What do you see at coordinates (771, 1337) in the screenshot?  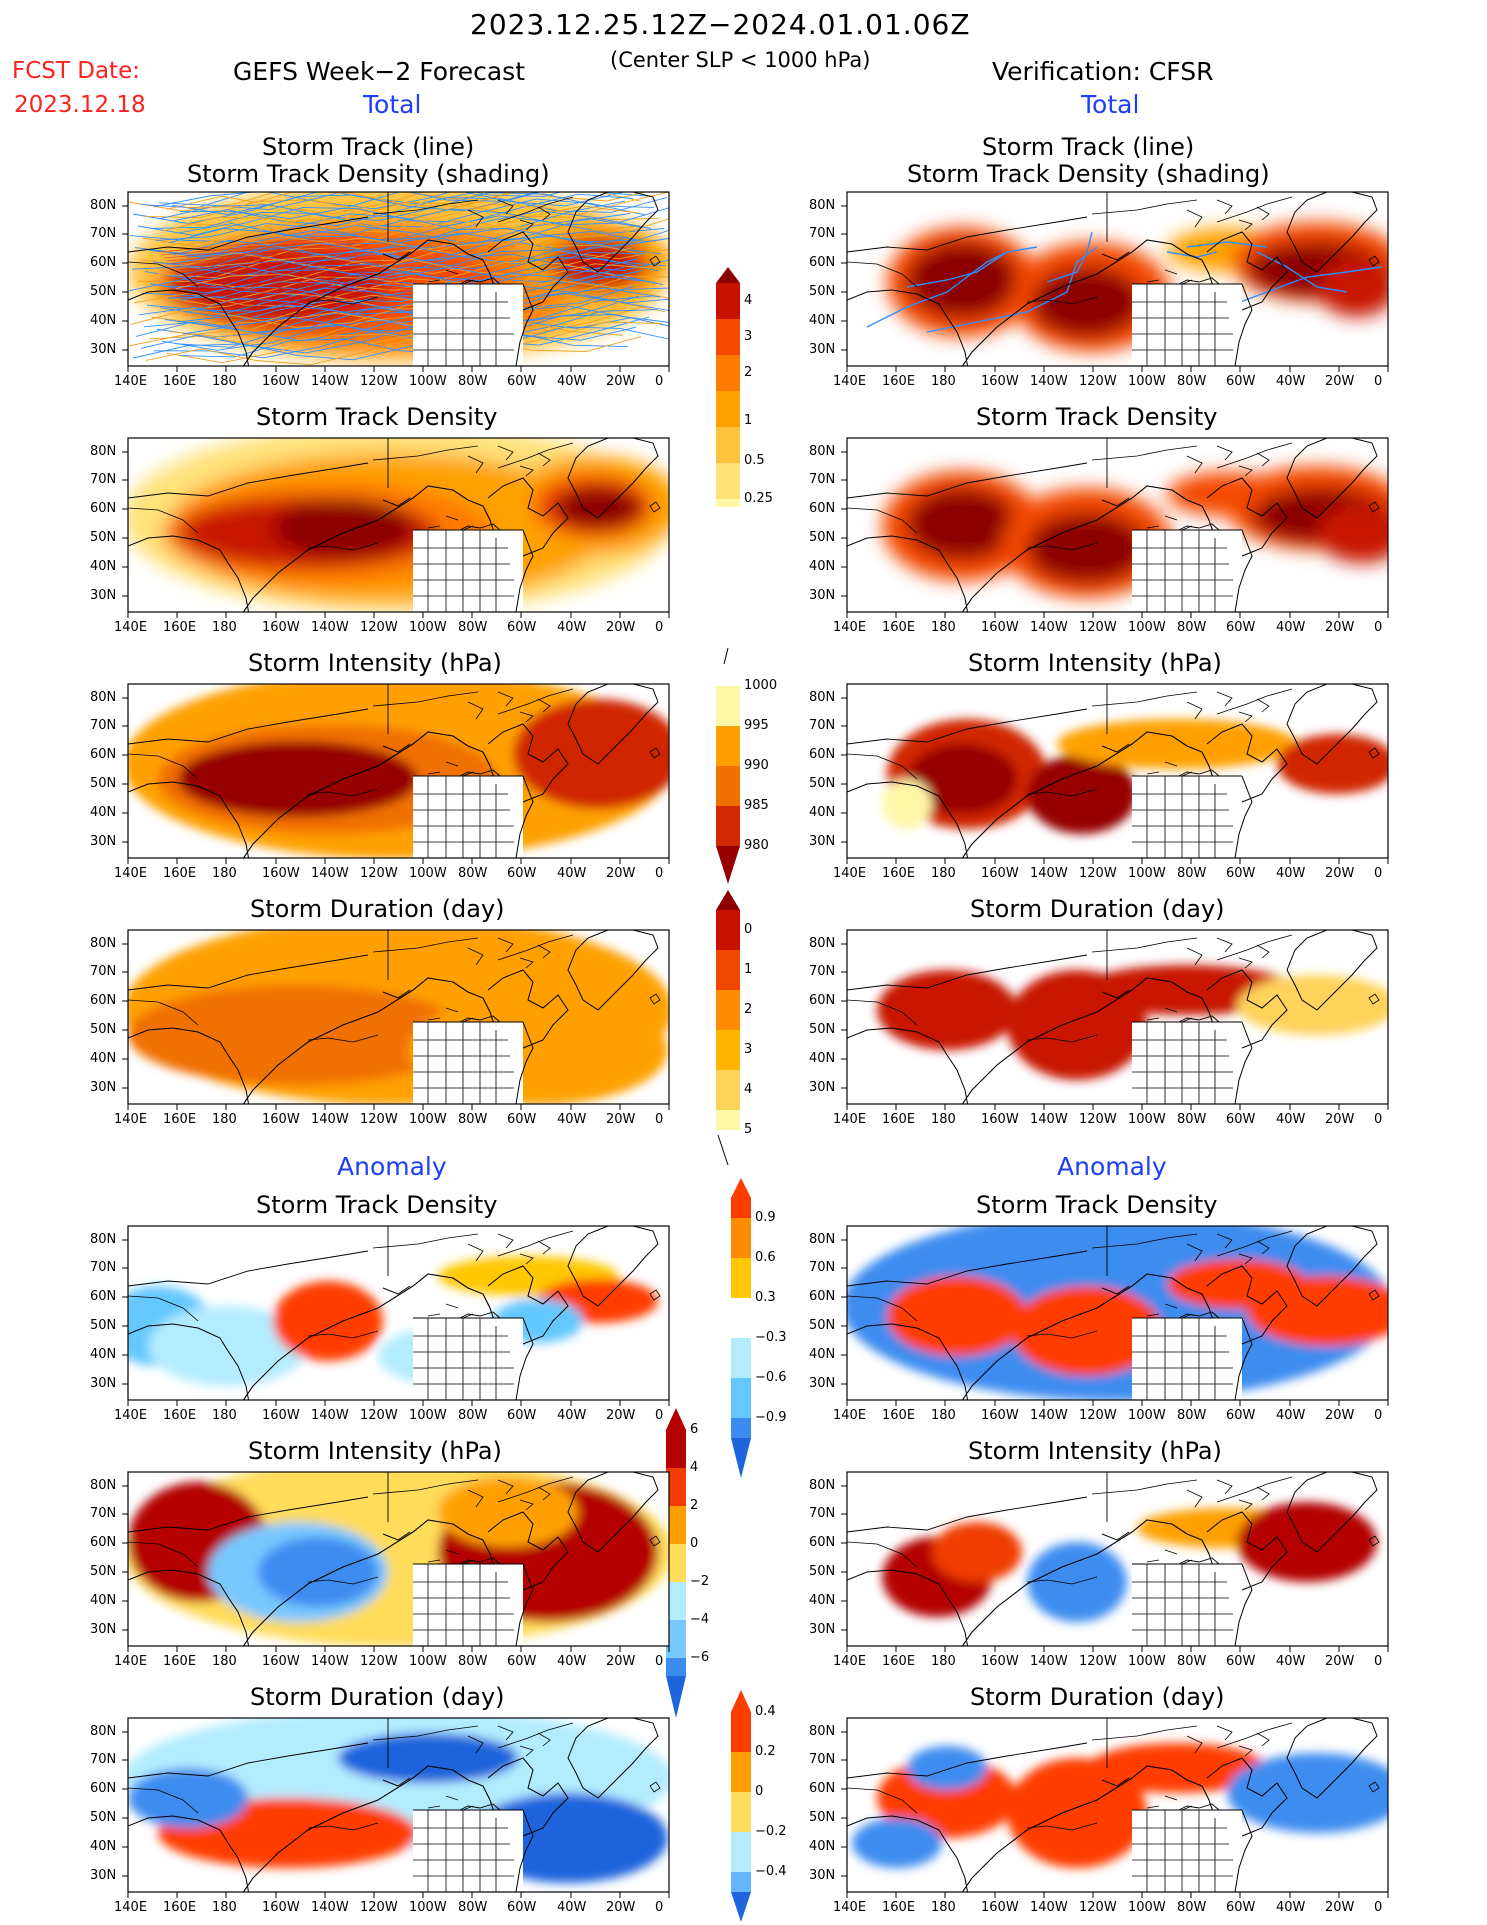 I see `colorbar-label-density-anom: −0.3` at bounding box center [771, 1337].